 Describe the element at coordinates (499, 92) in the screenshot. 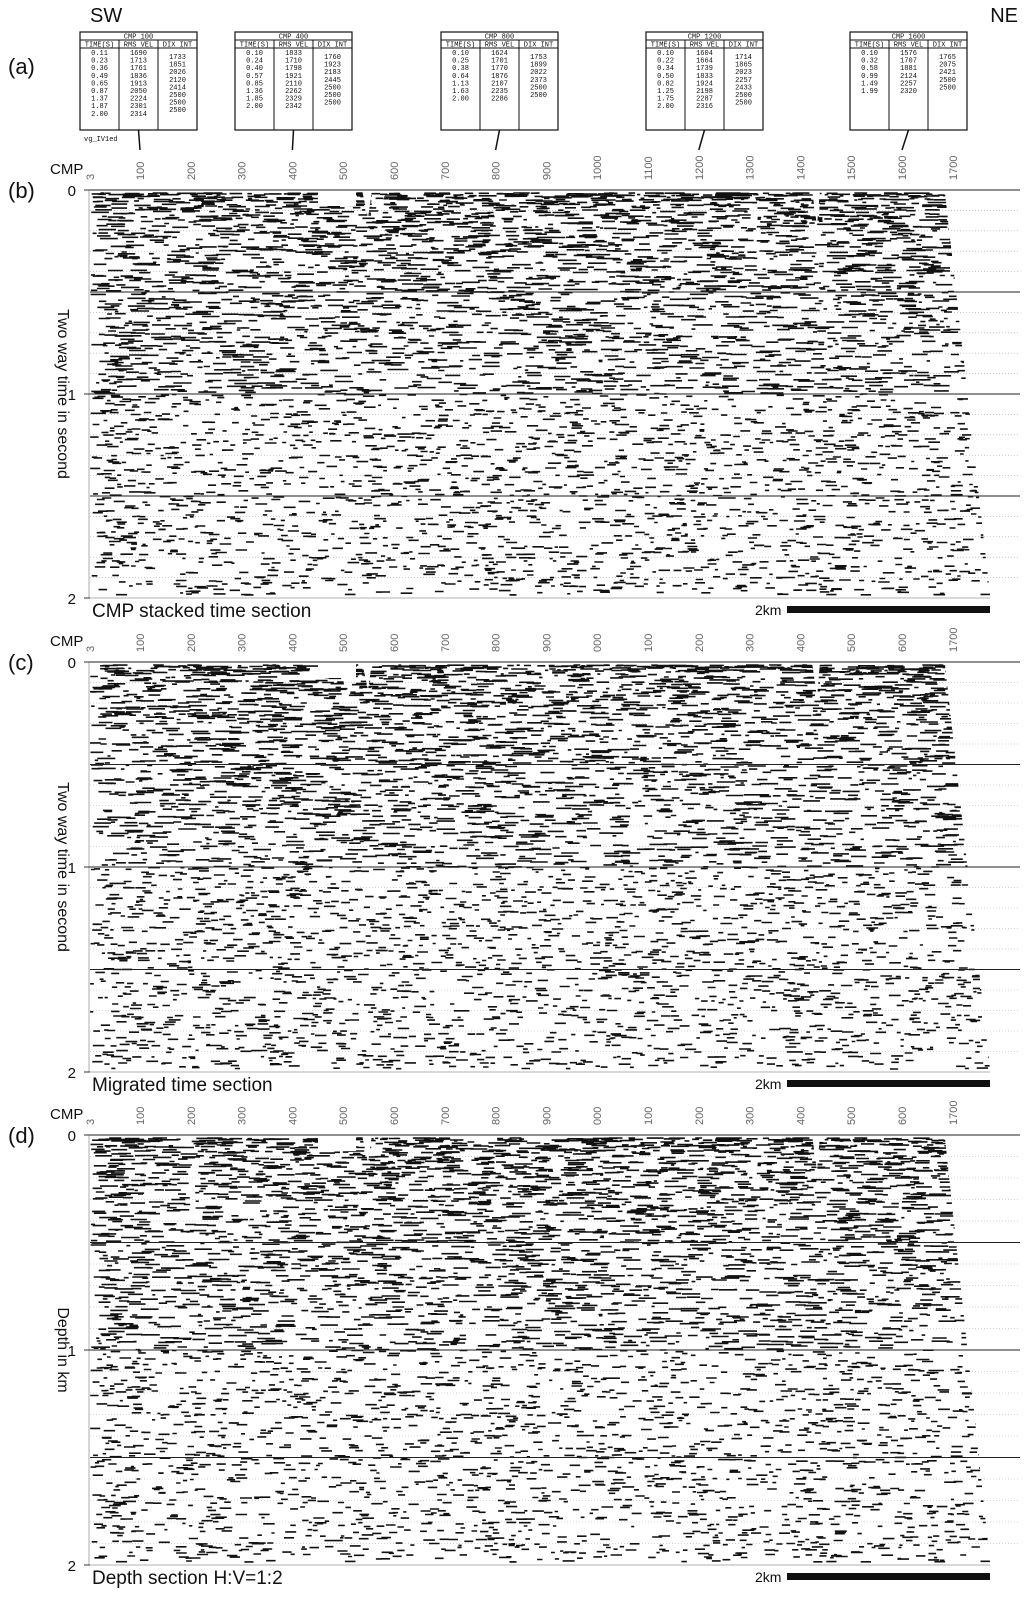

I see `table-cell: 2235` at that location.